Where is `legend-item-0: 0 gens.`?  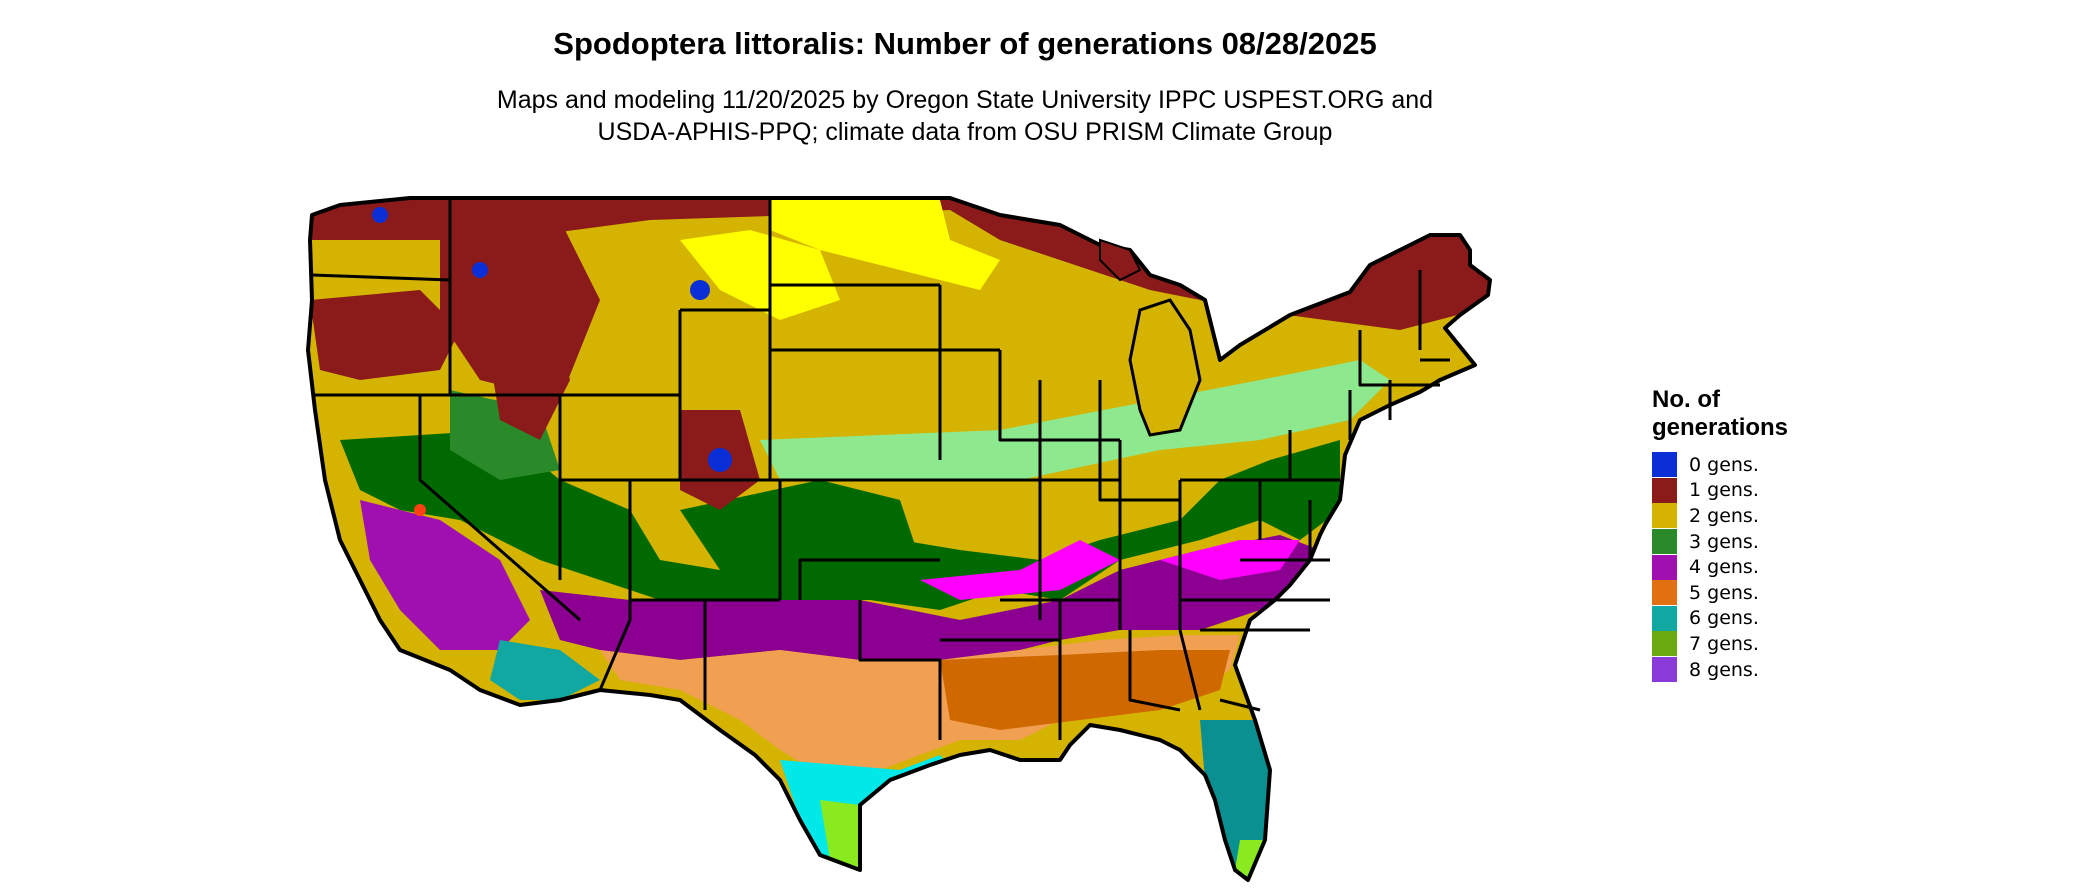 legend-item-0: 0 gens. is located at coordinates (1752, 465).